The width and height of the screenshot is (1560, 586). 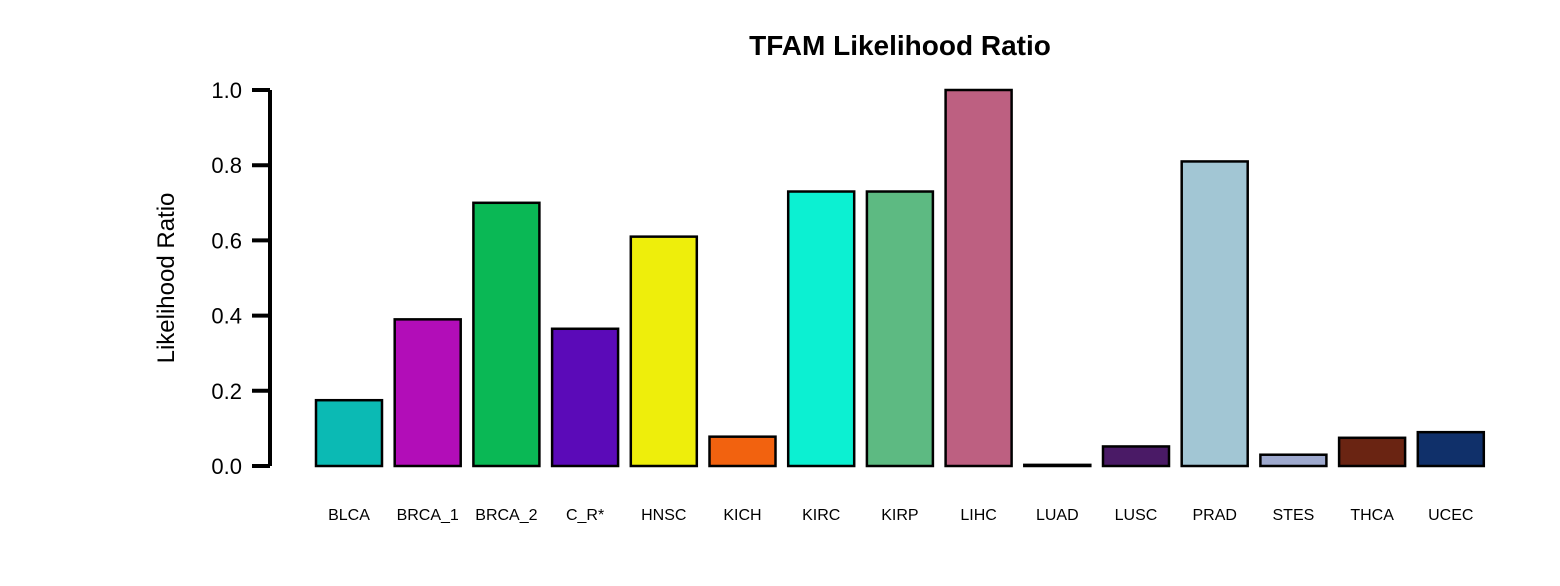 I want to click on bar-thca, so click(x=1372, y=452).